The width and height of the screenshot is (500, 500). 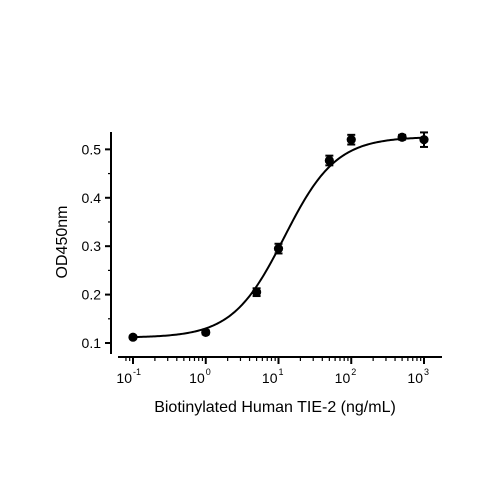 I want to click on y-tick-label: 0.4, so click(x=92, y=198).